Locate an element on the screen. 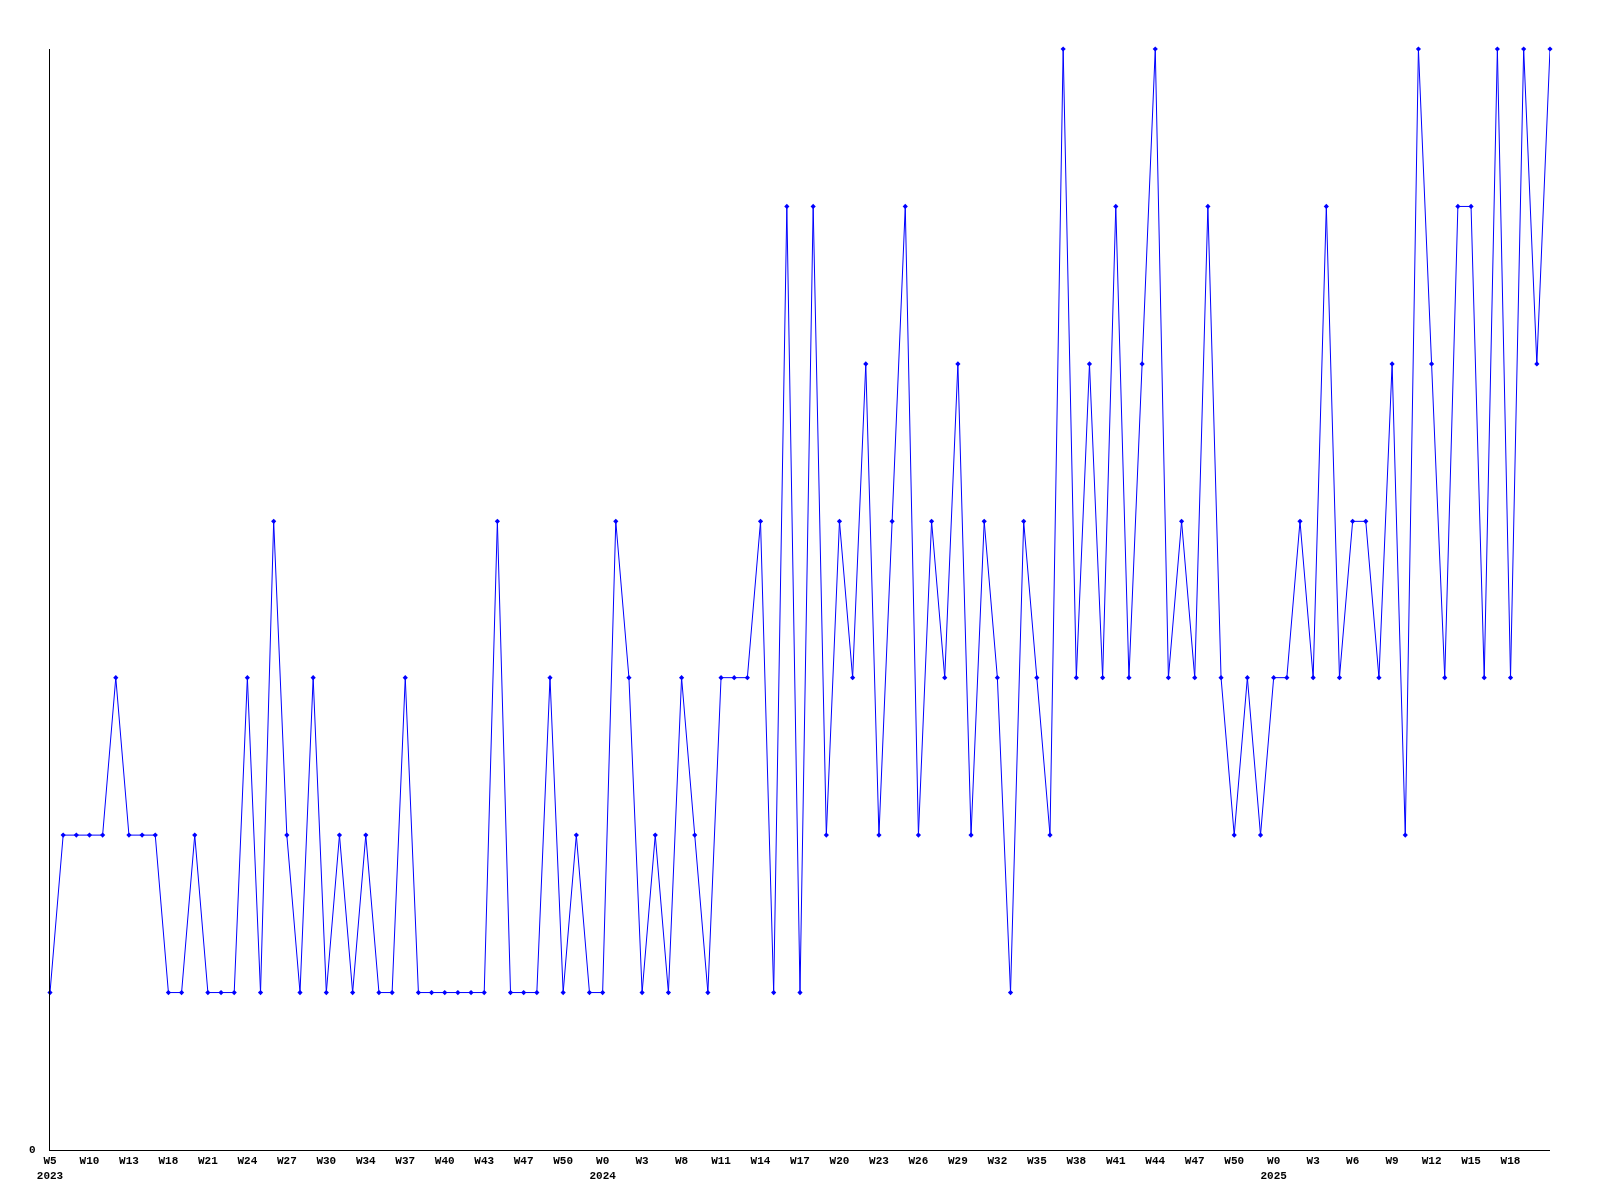 The width and height of the screenshot is (1600, 1200). x-tick-label: W43 is located at coordinates (484, 1161).